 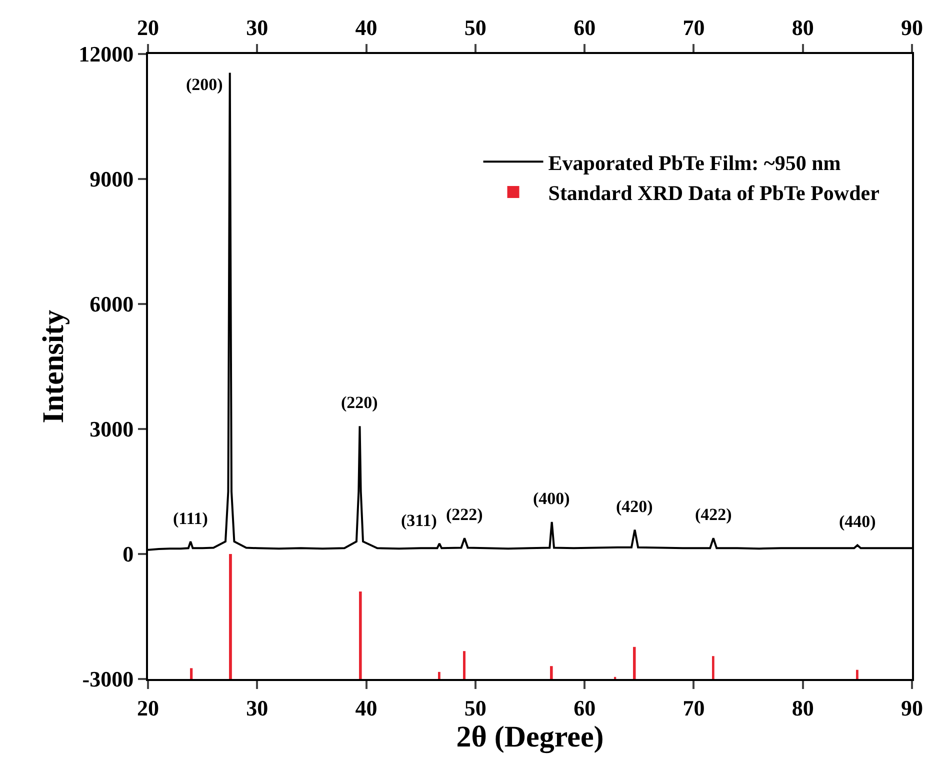 What do you see at coordinates (857, 521) in the screenshot?
I see `annotation: (440)` at bounding box center [857, 521].